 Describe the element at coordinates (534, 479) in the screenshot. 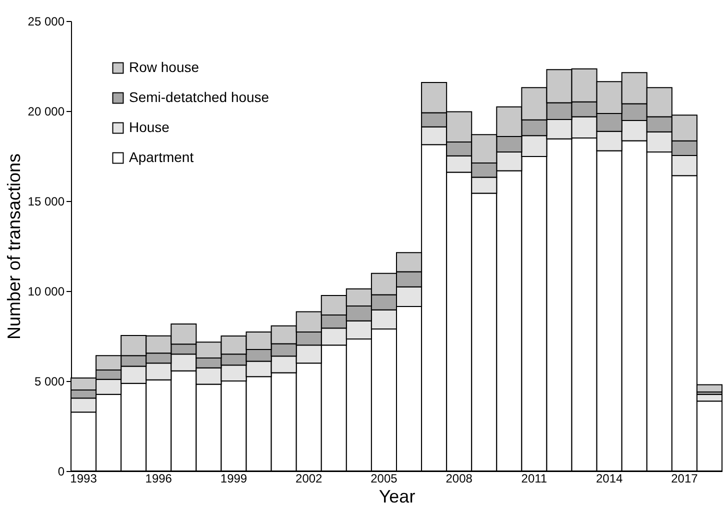

I see `x-tick-label: 2011` at that location.